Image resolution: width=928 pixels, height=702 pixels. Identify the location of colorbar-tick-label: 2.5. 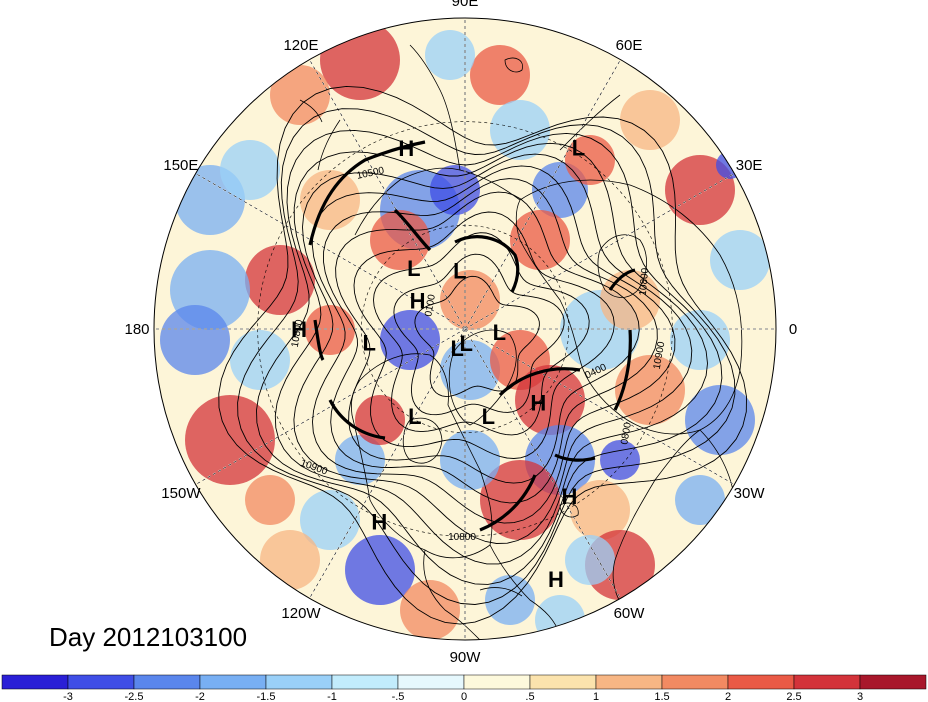
(793, 696).